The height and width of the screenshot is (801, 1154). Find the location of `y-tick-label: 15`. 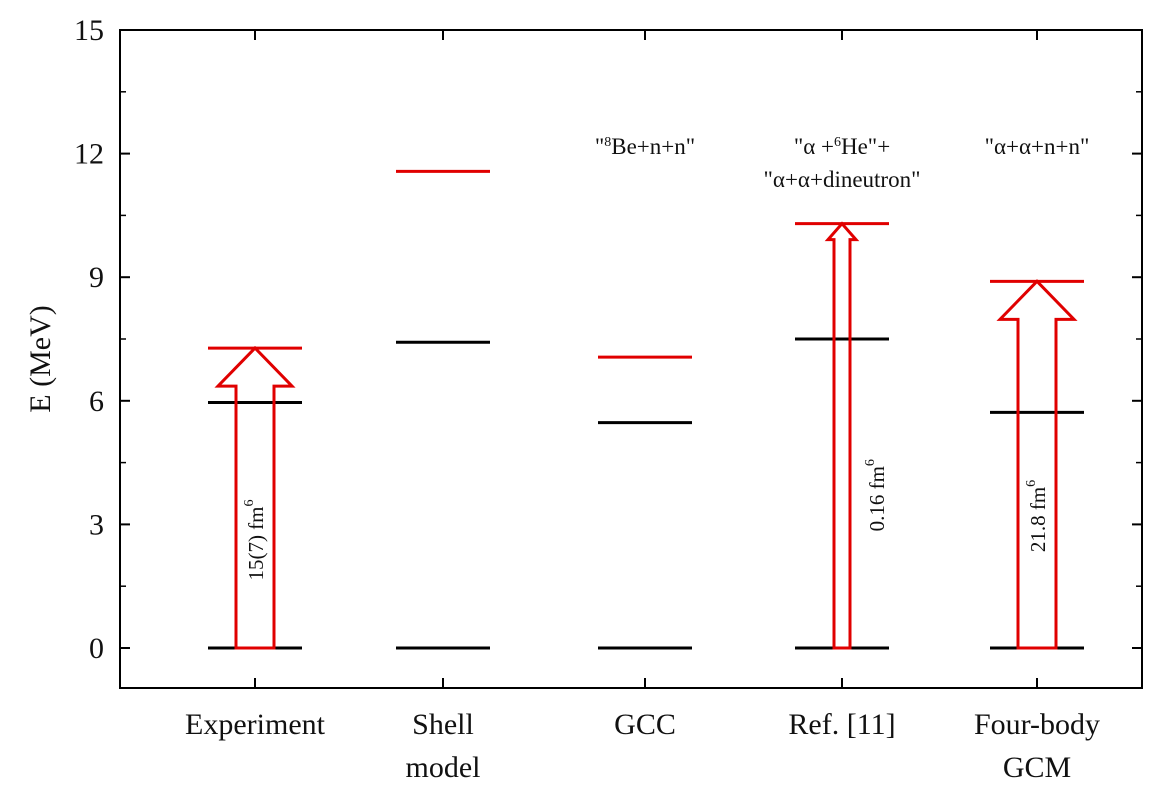

y-tick-label: 15 is located at coordinates (89, 30).